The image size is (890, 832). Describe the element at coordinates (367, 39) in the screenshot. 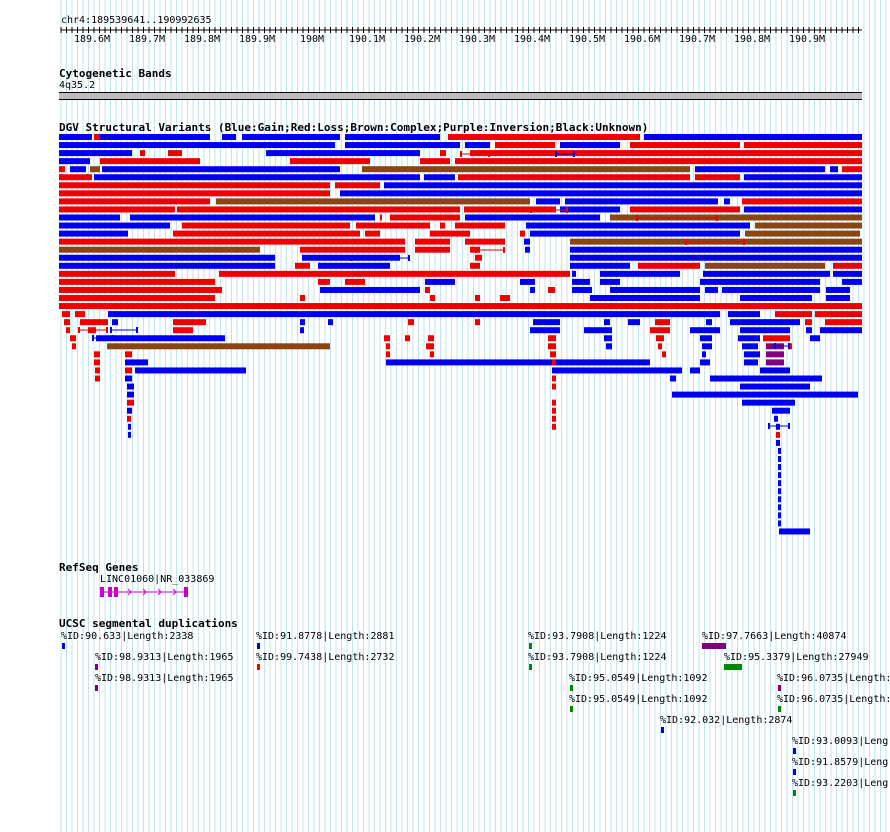

I see `ruler-tick-label: 190.1M` at that location.